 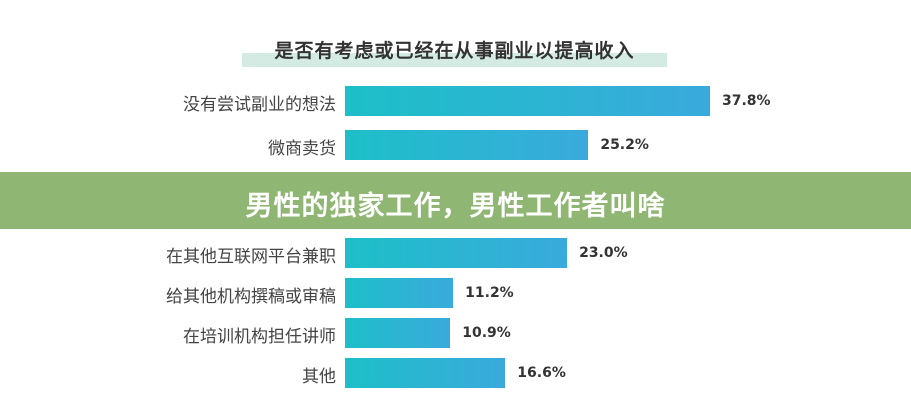 I want to click on data-label: 10.9%, so click(x=486, y=333).